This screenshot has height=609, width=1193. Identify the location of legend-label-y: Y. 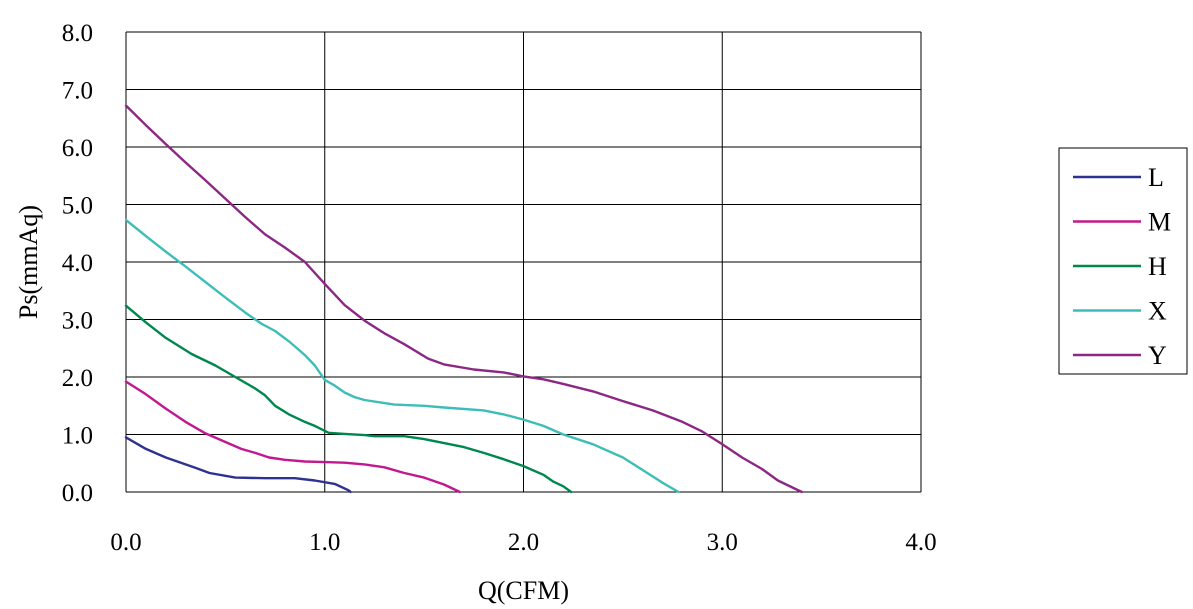
(1157, 355).